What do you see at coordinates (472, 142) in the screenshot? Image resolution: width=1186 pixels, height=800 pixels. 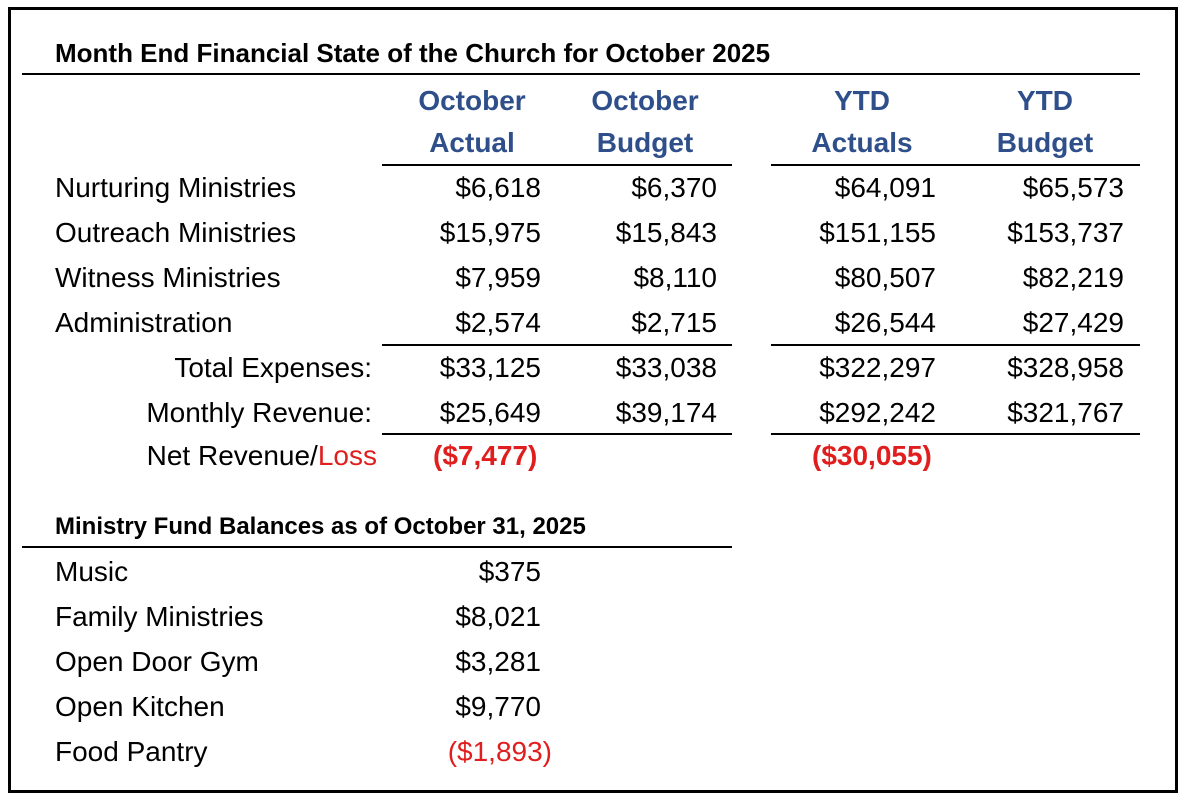 I see `col-header-line2: Actual` at bounding box center [472, 142].